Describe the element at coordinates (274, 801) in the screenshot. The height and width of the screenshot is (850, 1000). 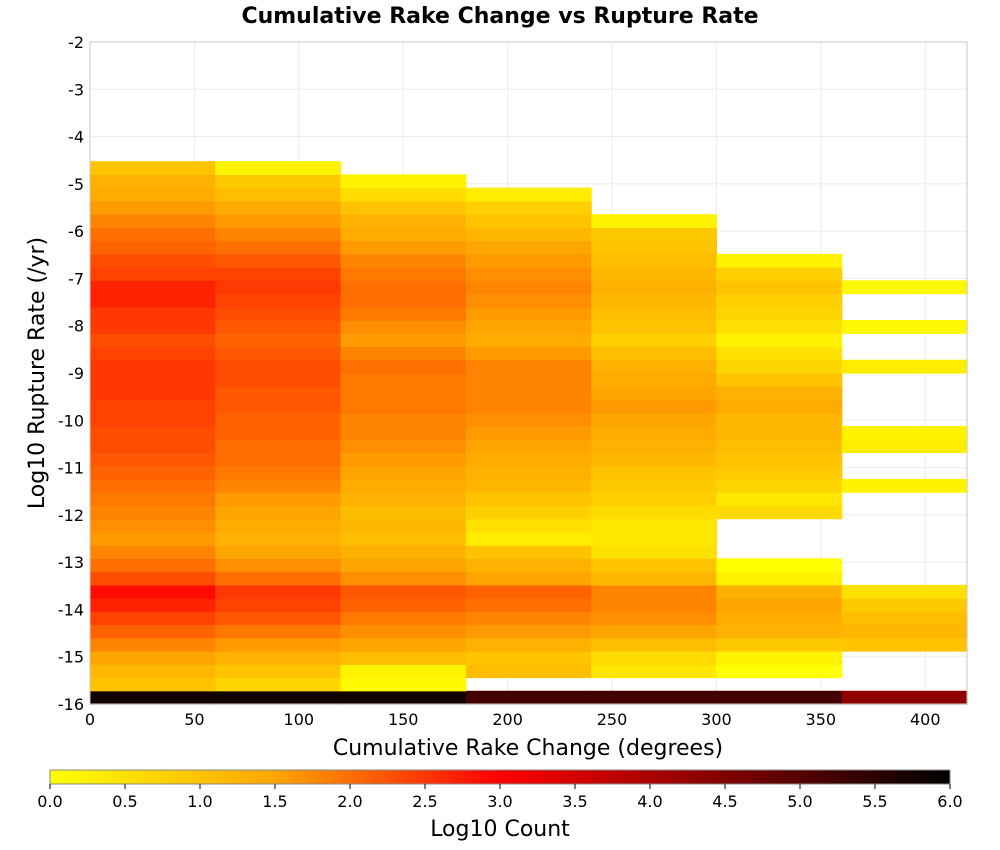
I see `colorbar-tick-label: 1.5` at that location.